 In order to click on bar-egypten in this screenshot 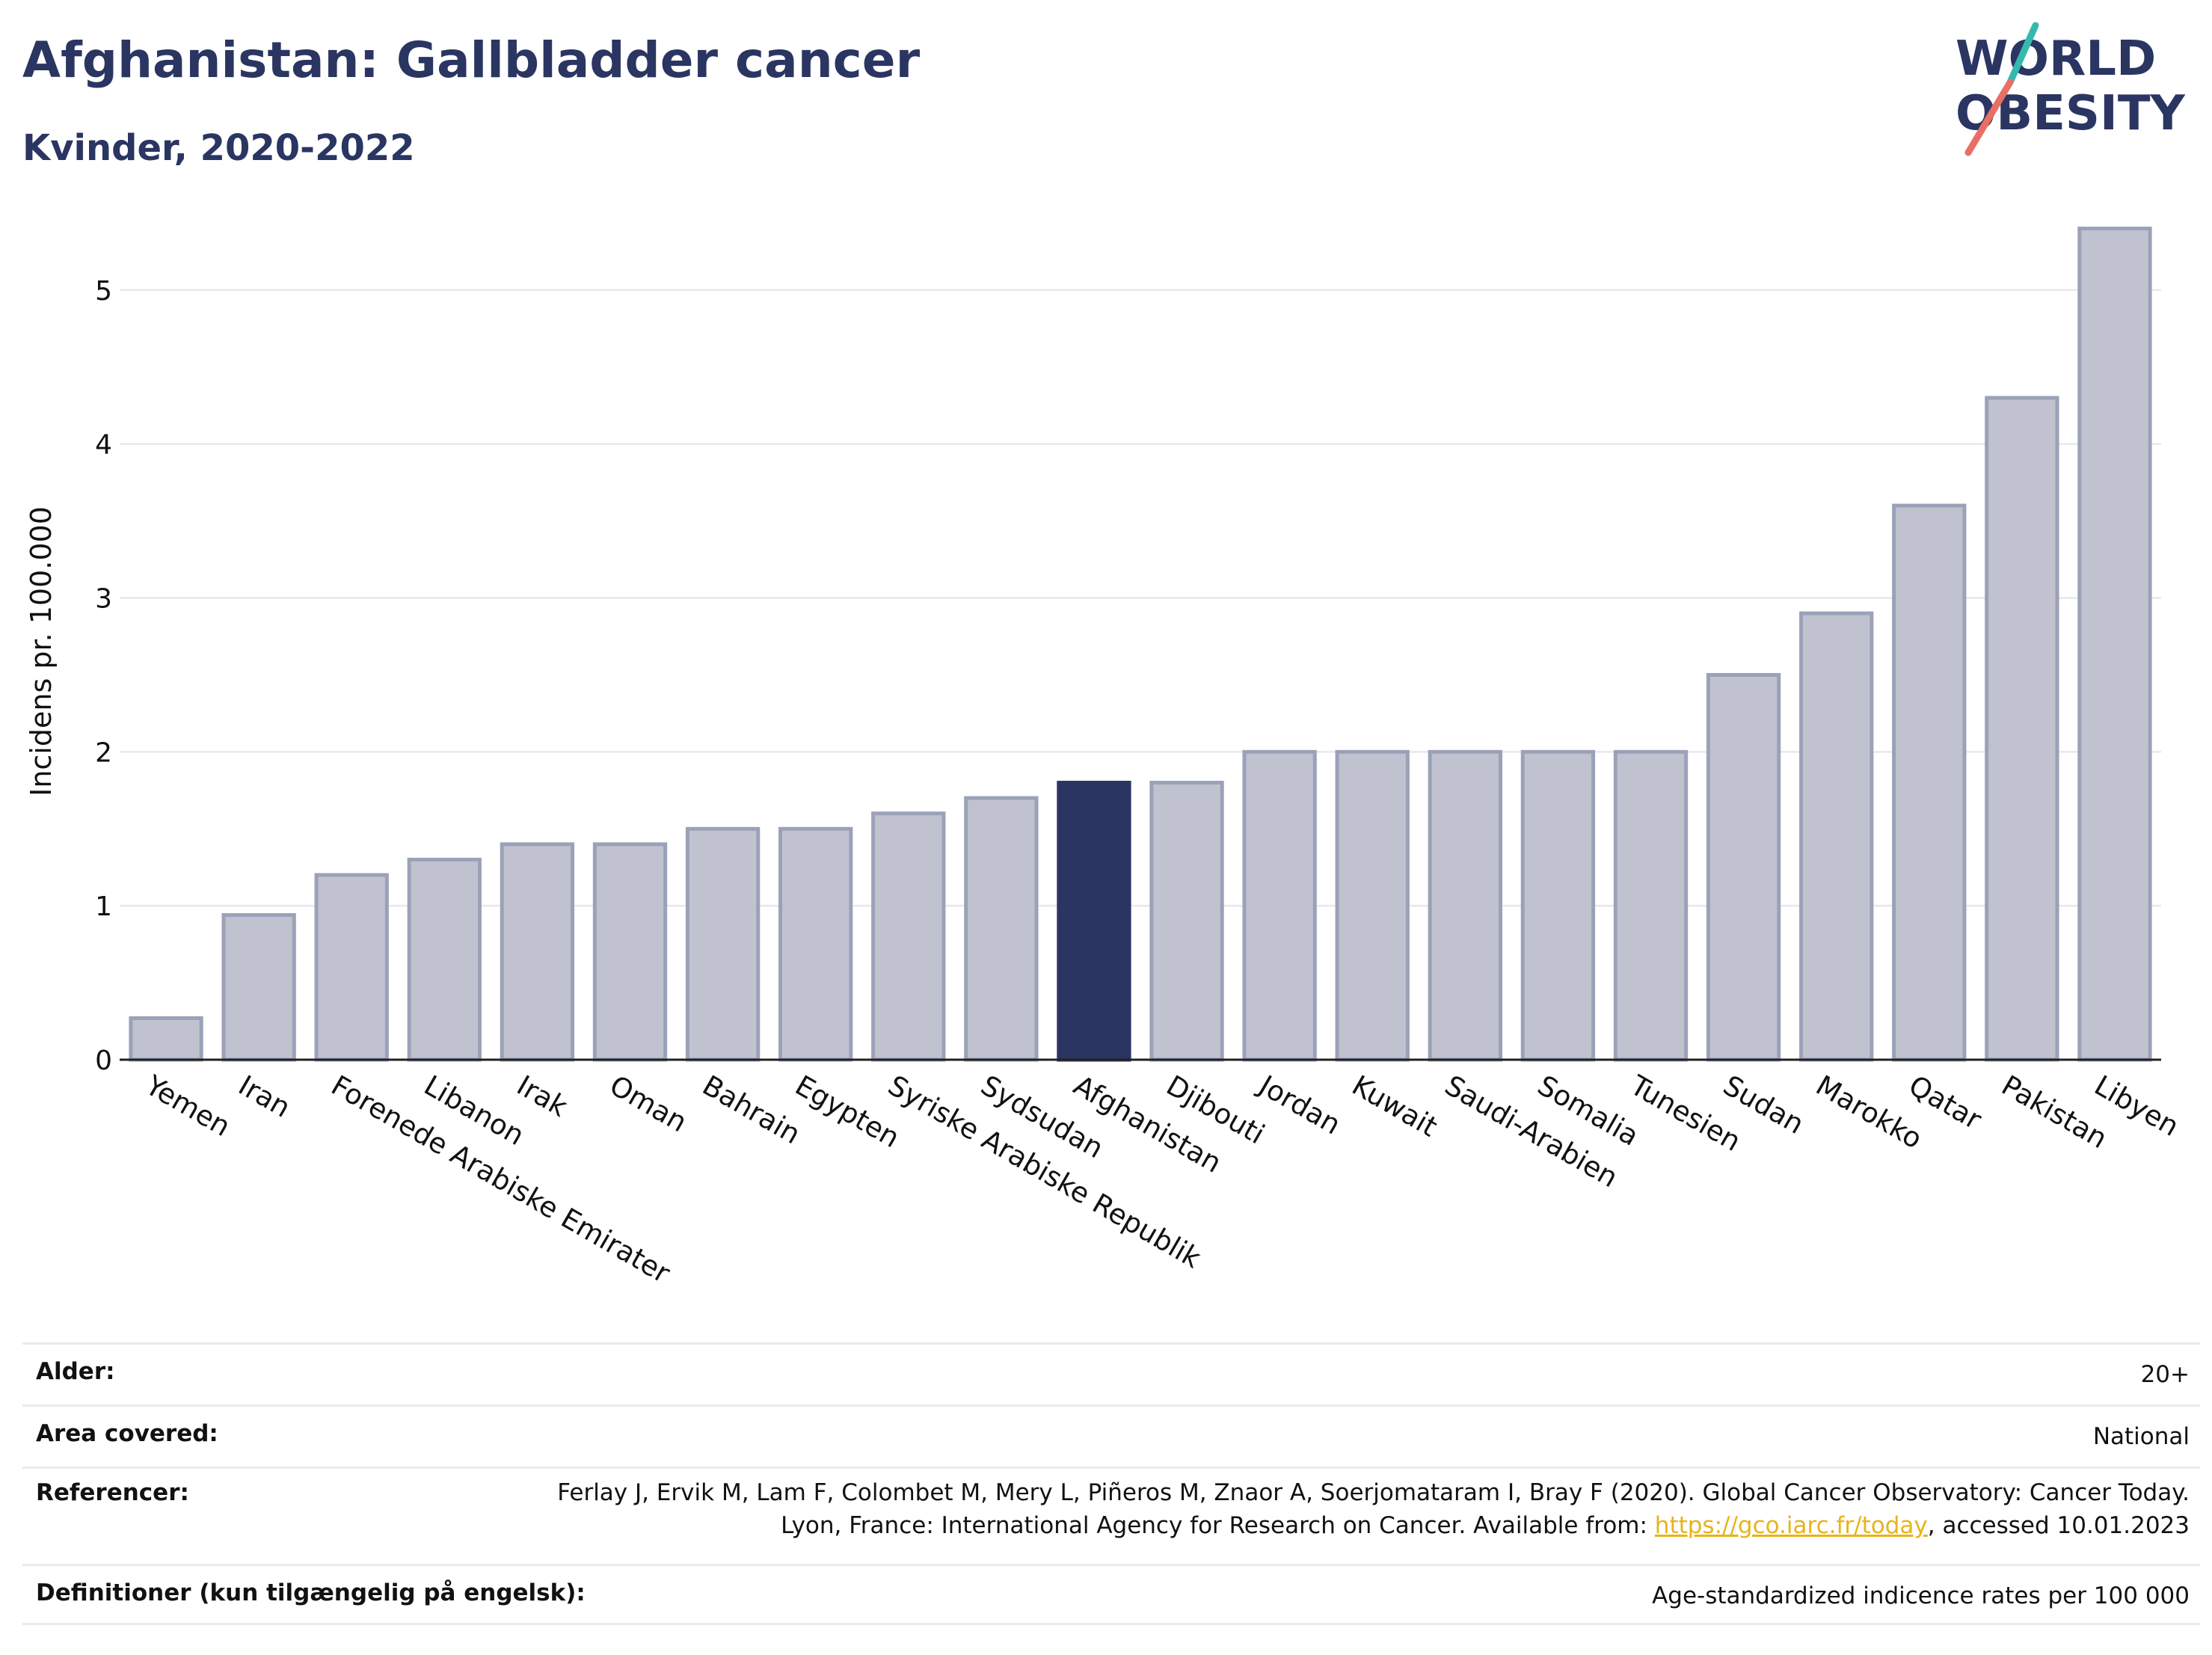, I will do `click(815, 944)`.